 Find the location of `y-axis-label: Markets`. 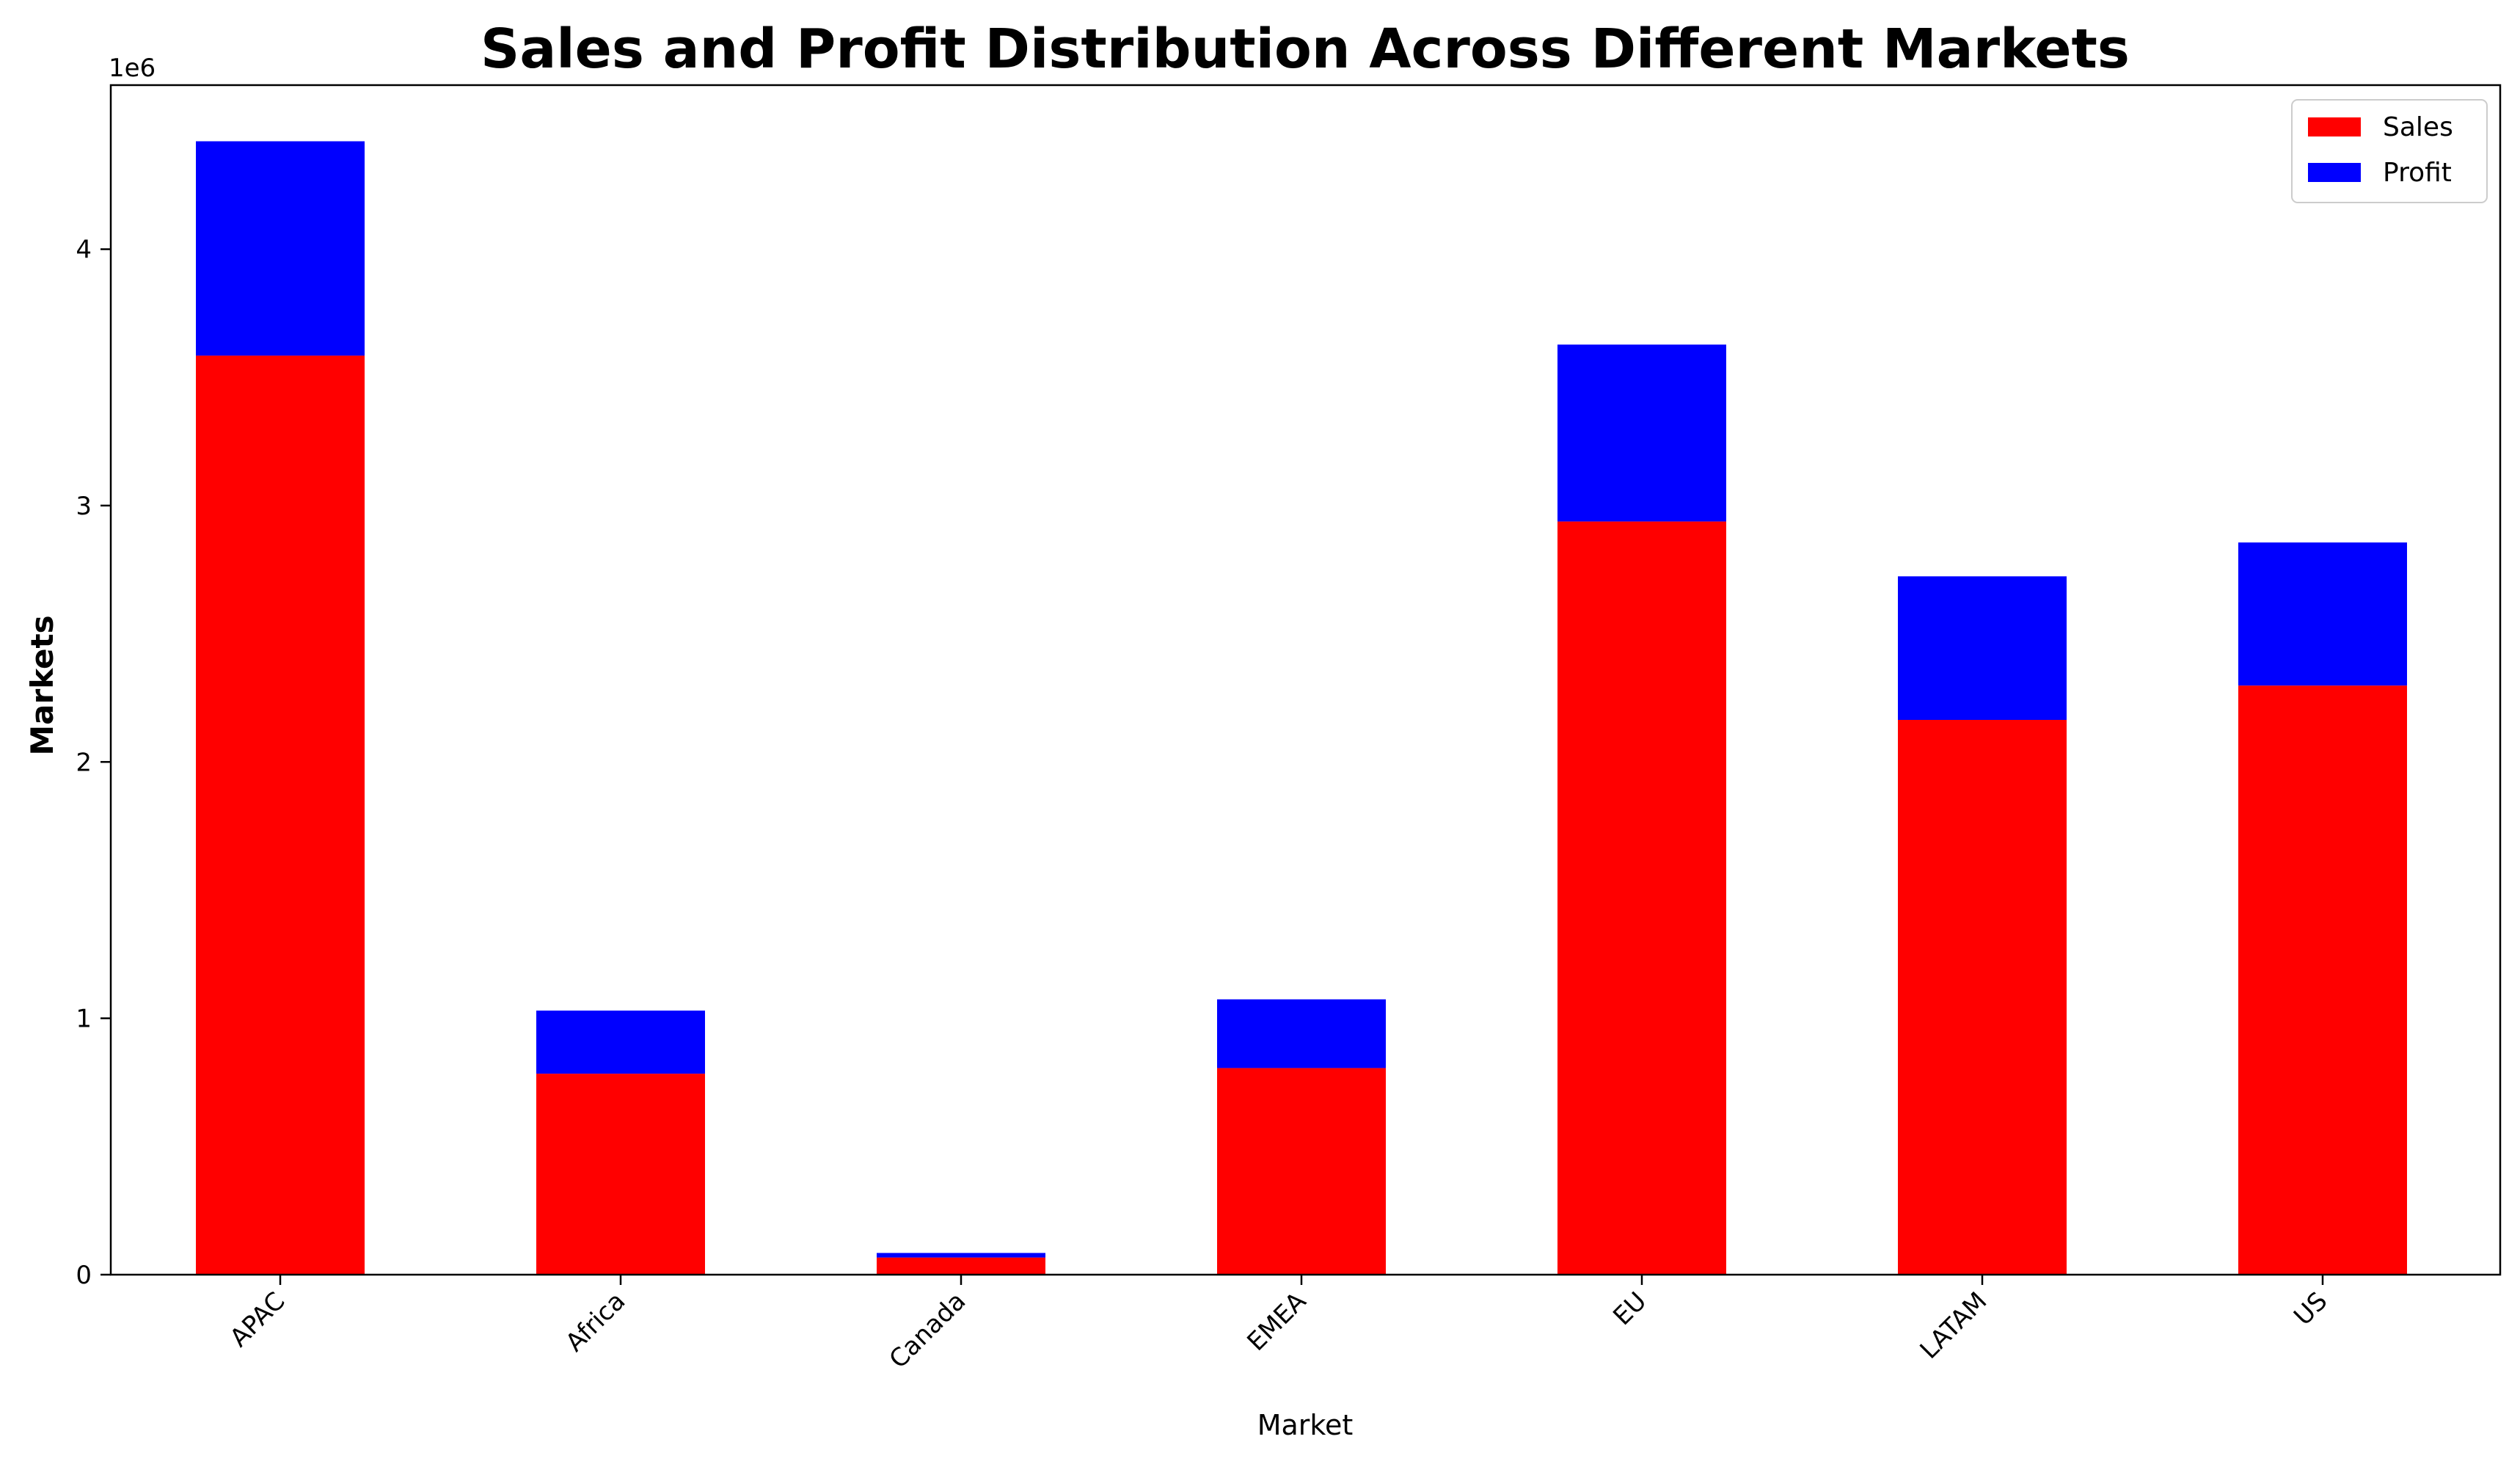

y-axis-label: Markets is located at coordinates (42, 685).